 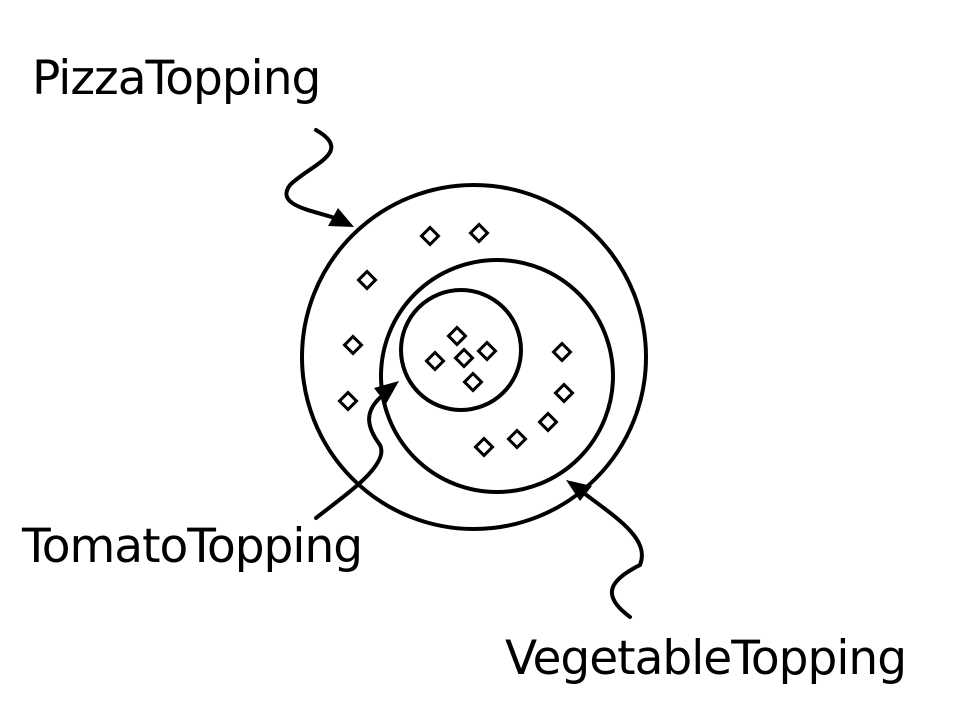 What do you see at coordinates (705, 658) in the screenshot?
I see `vegetable-topping-label: VegetableTopping` at bounding box center [705, 658].